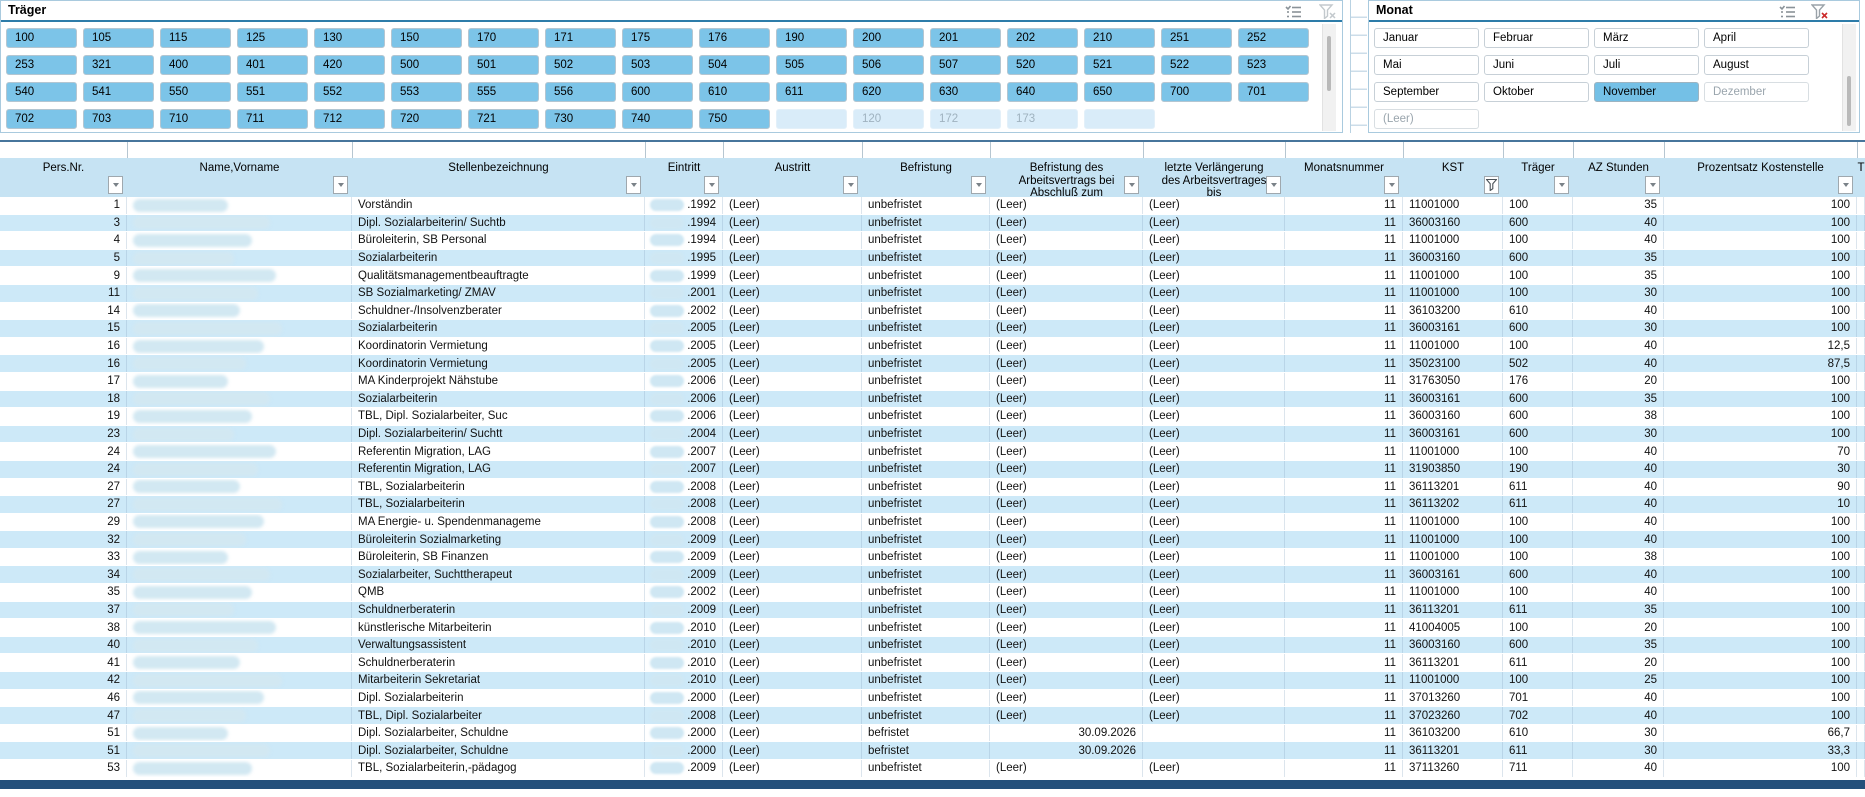 The height and width of the screenshot is (797, 1865). Describe the element at coordinates (684, 363) in the screenshot. I see `cell-eintritt: .2005` at that location.